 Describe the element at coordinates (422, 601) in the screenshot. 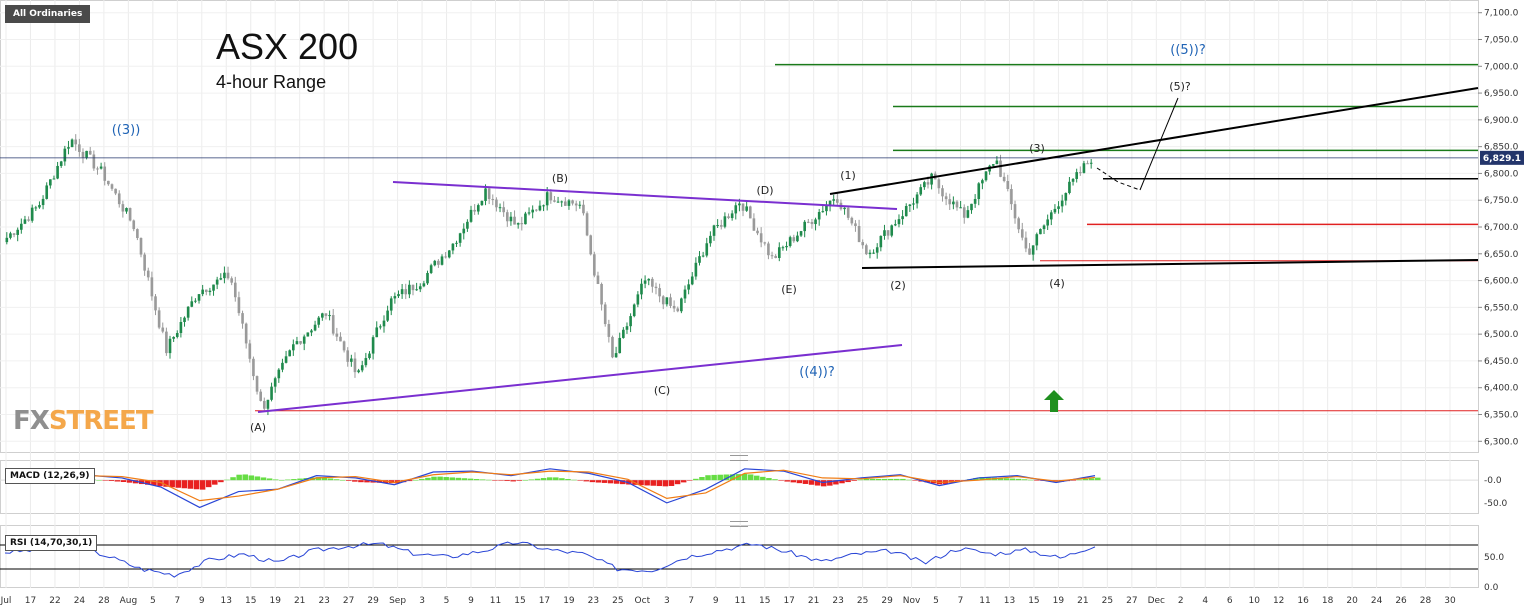

I see `time-tick-label: 3` at that location.